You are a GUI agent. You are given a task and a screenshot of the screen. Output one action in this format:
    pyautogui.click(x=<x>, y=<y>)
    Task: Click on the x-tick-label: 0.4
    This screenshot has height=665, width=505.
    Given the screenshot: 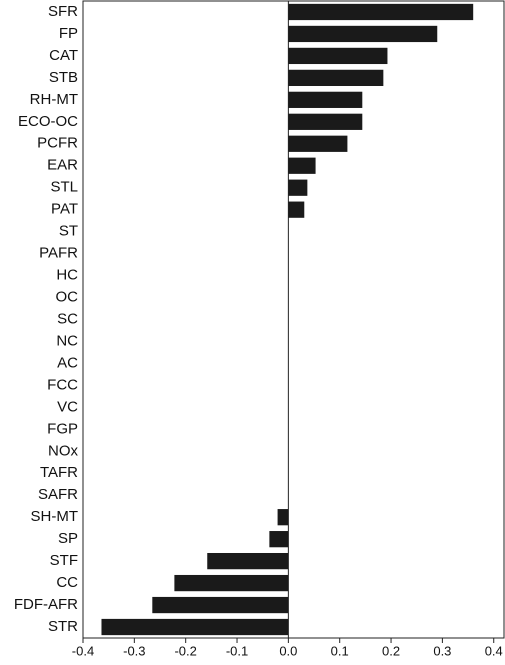 What is the action you would take?
    pyautogui.click(x=494, y=650)
    